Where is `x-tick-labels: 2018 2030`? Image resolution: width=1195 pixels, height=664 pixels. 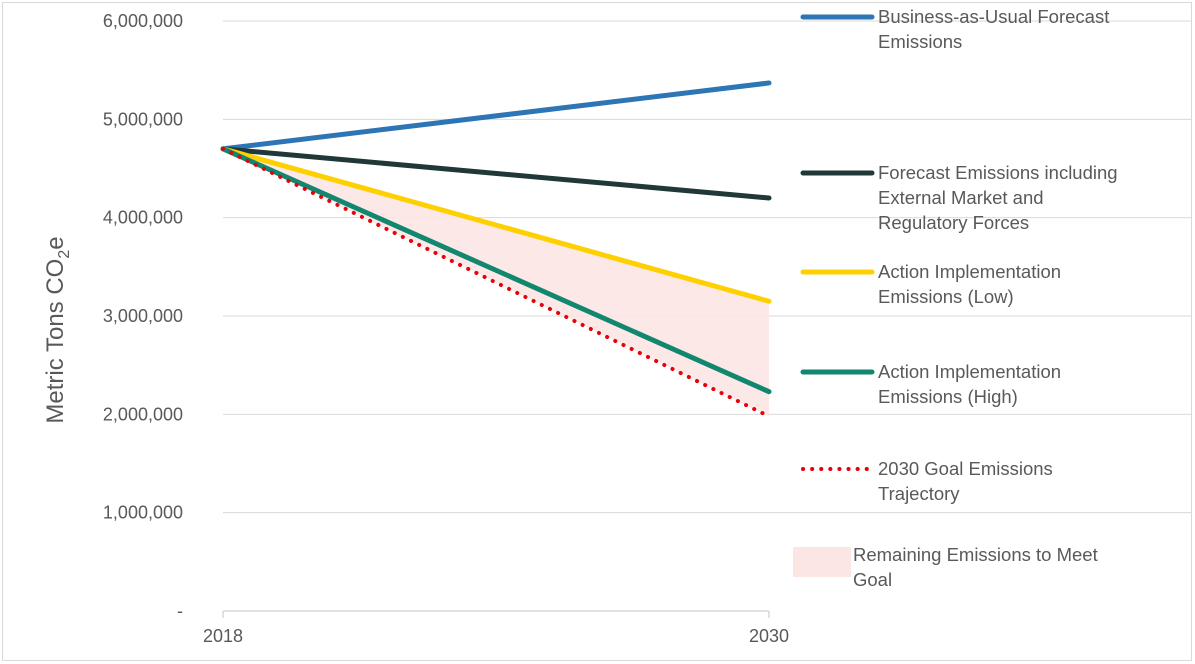
x-tick-labels: 2018 2030 is located at coordinates (496, 636).